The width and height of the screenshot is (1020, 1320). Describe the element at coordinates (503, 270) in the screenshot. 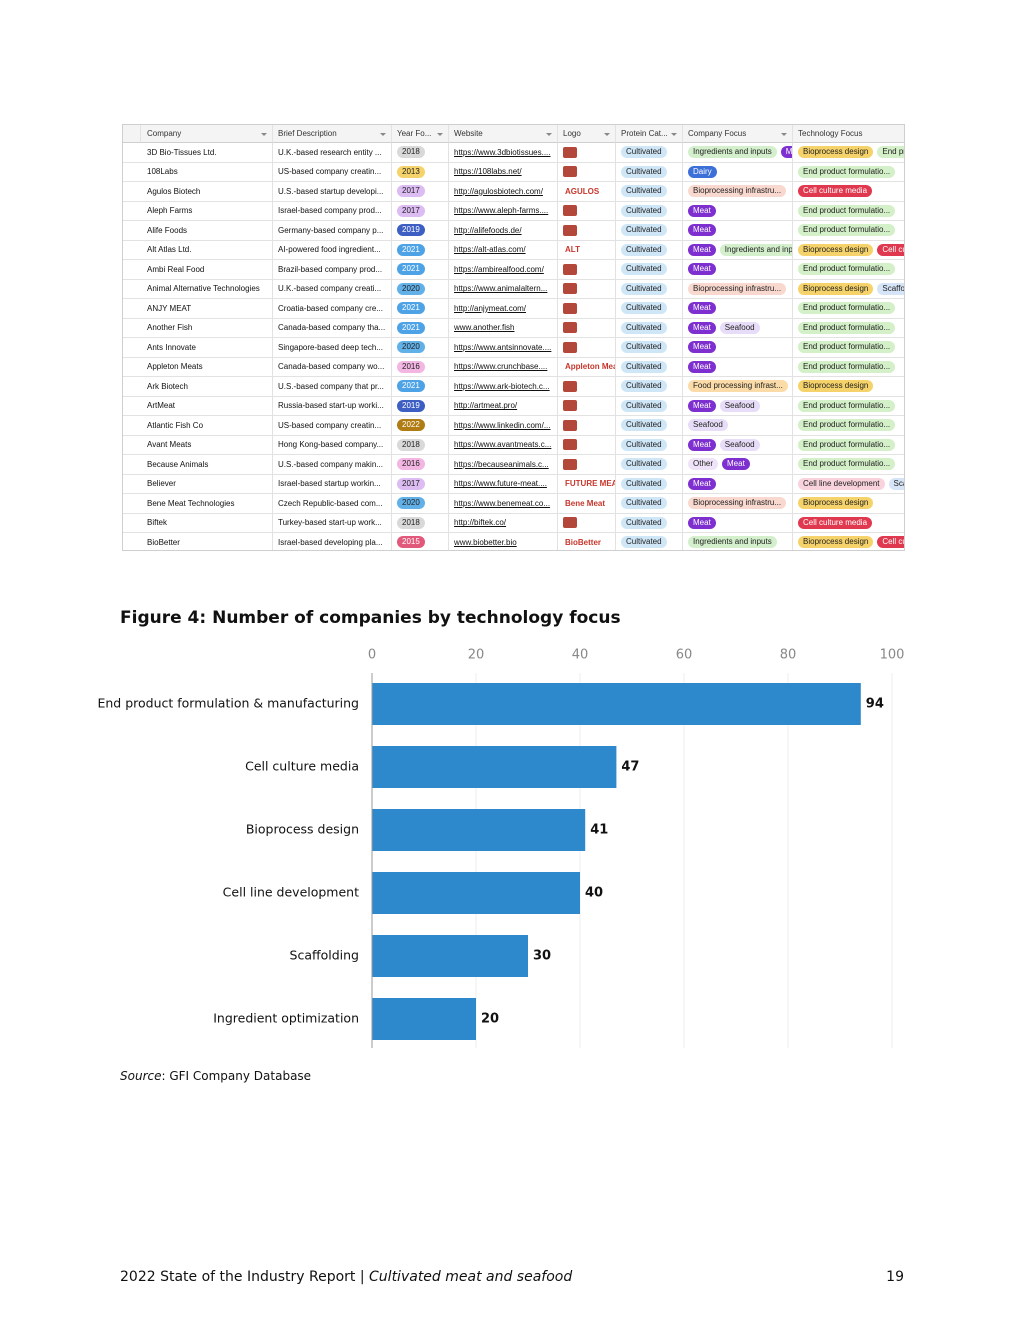

I see `table-cell: https://ambirealfood.com/` at that location.